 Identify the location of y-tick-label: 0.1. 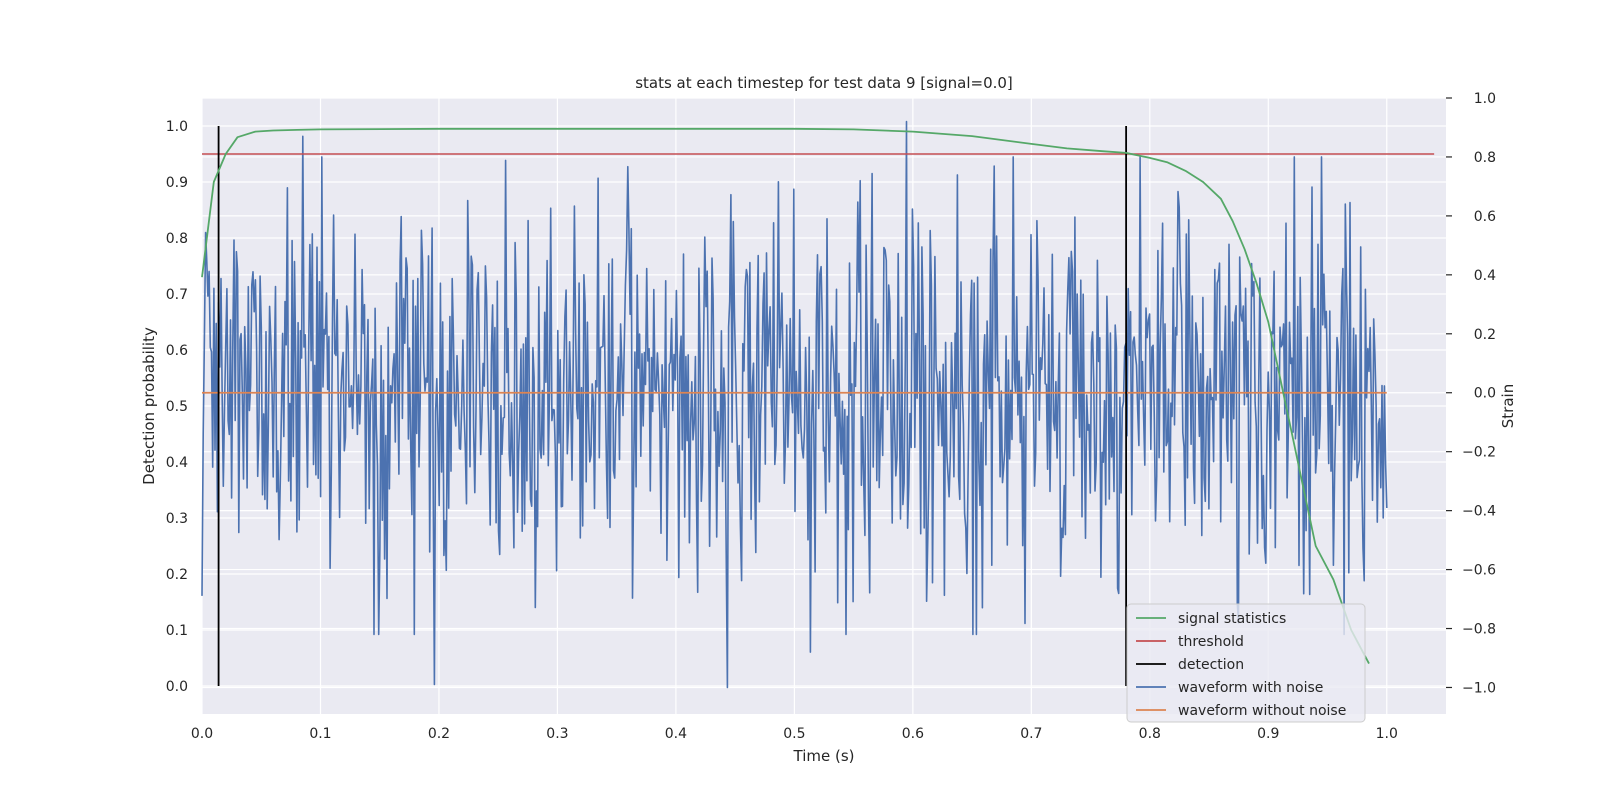
(177, 631).